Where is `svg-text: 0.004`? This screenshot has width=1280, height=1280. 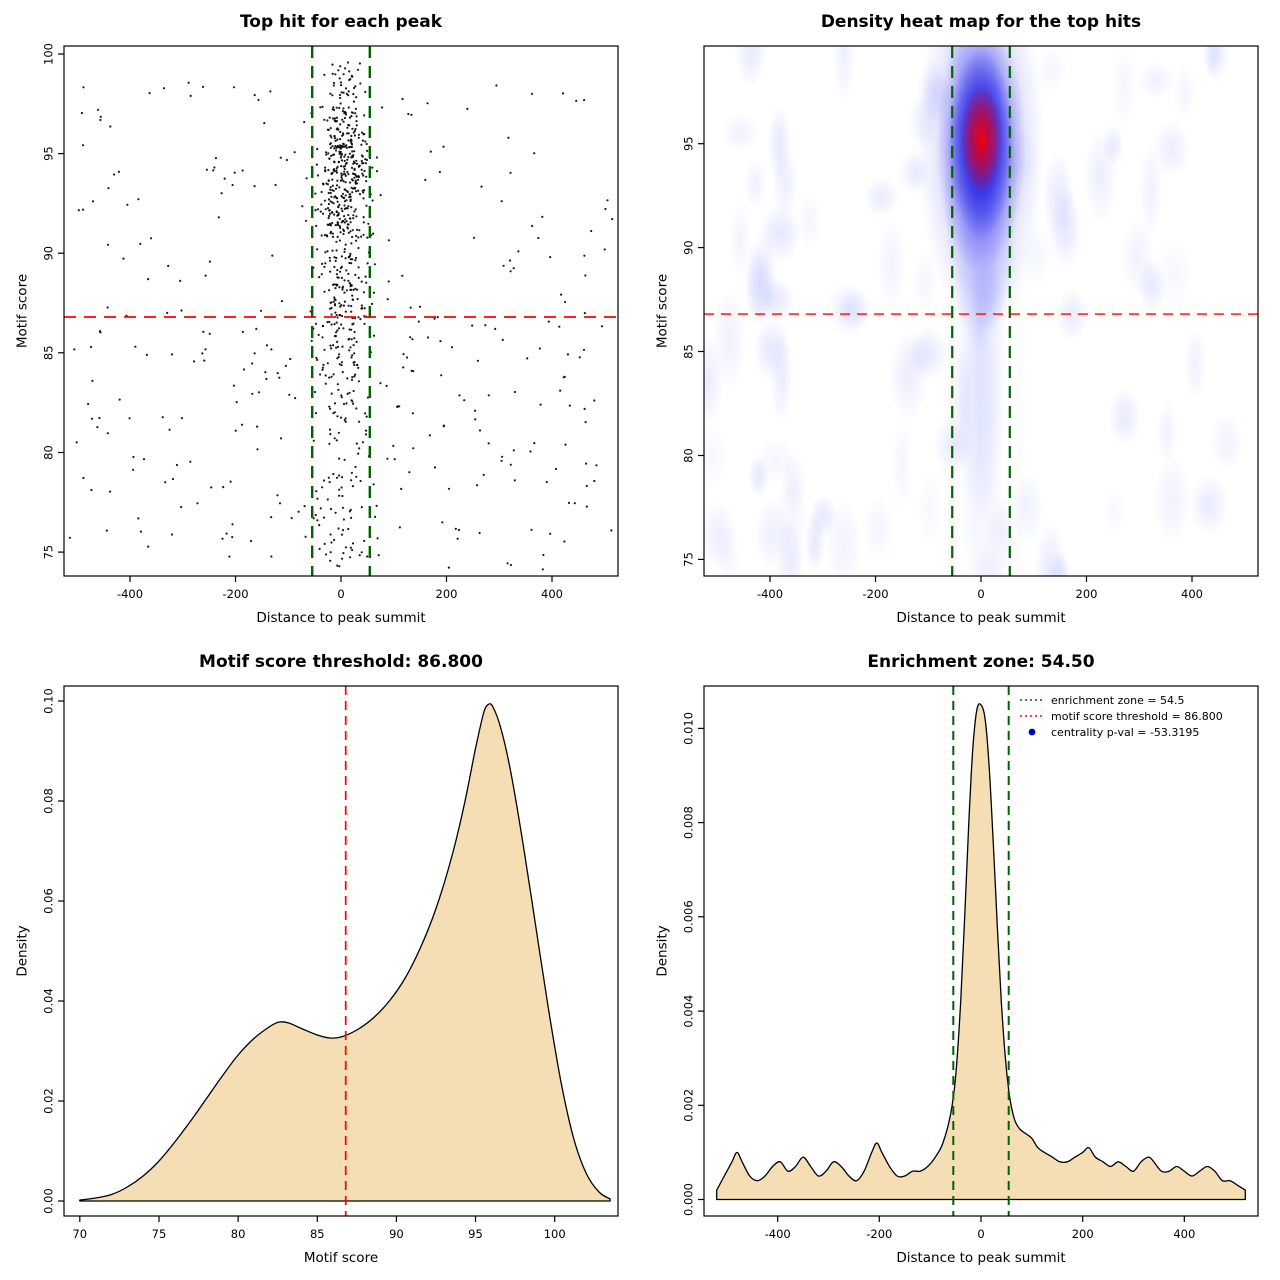
svg-text: 0.004 is located at coordinates (689, 1011).